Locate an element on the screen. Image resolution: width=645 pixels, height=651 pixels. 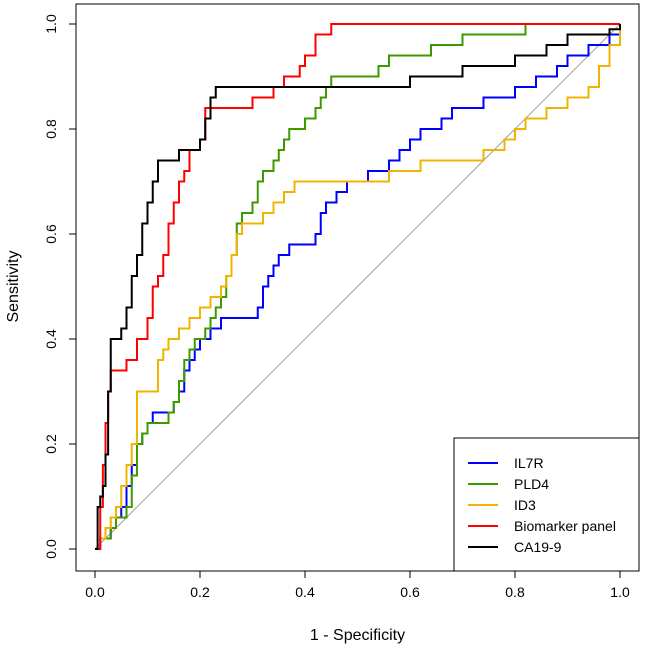
x-axis-title: 1 - Specificity is located at coordinates (357, 635).